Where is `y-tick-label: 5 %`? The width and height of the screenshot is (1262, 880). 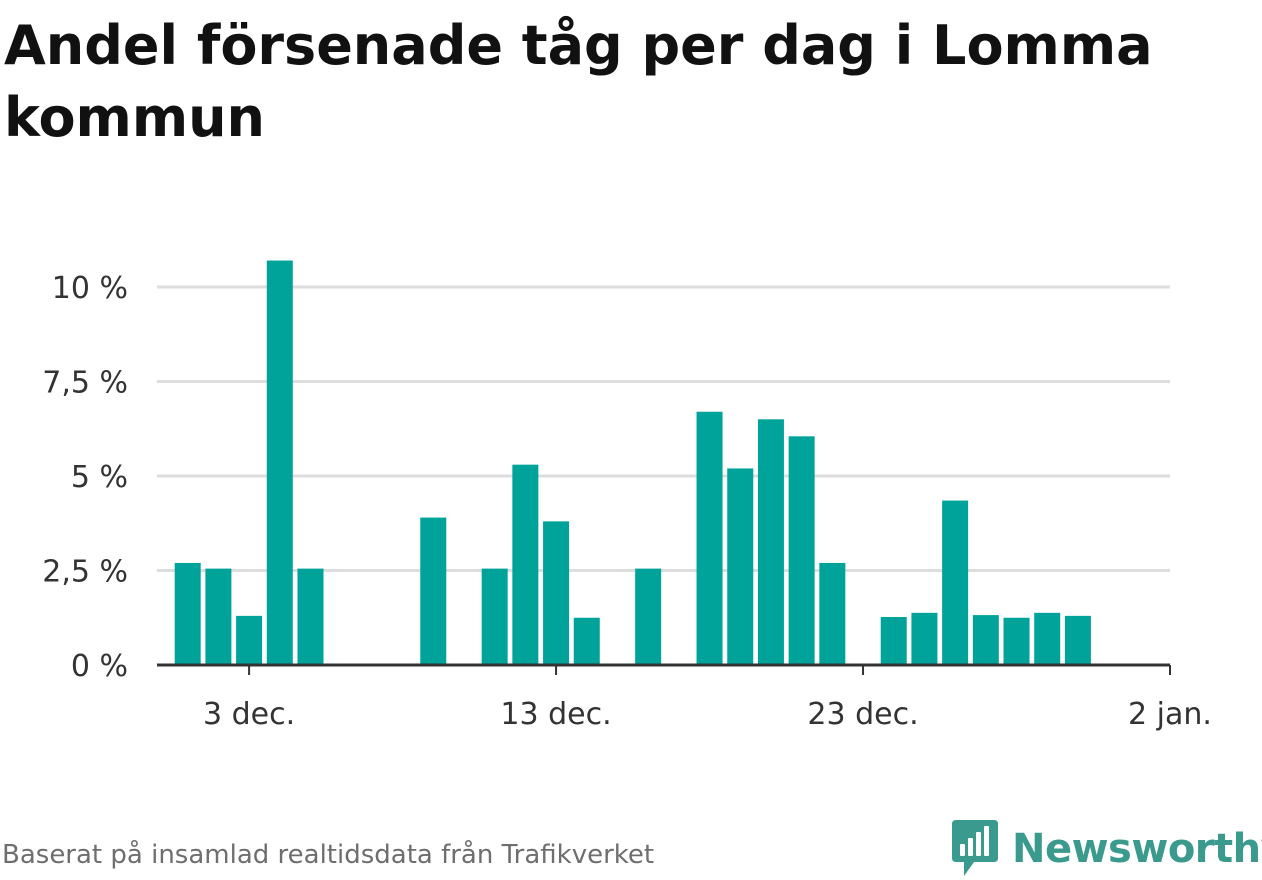
y-tick-label: 5 % is located at coordinates (99, 477).